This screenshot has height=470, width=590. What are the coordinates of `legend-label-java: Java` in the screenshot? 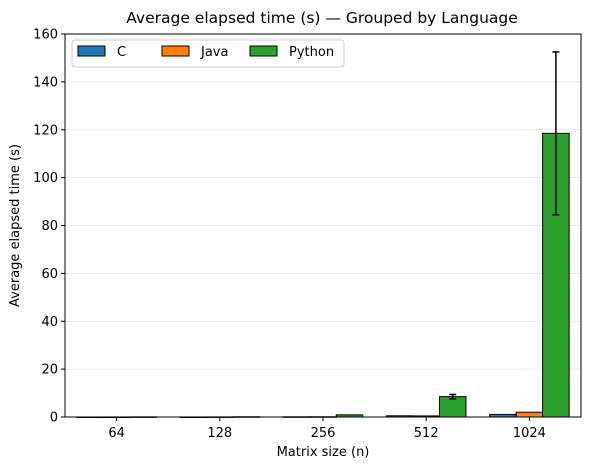 It's located at (214, 52).